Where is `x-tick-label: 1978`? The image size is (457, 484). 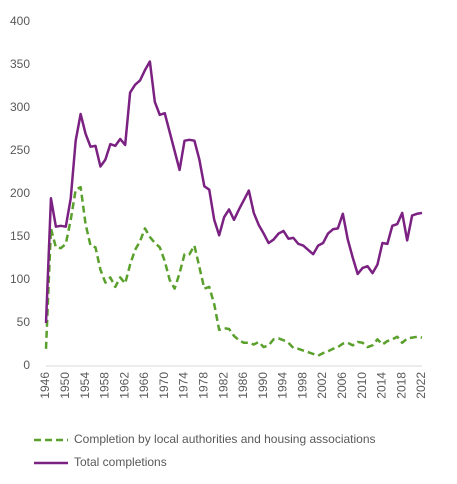 x-tick-label: 1978 is located at coordinates (203, 385).